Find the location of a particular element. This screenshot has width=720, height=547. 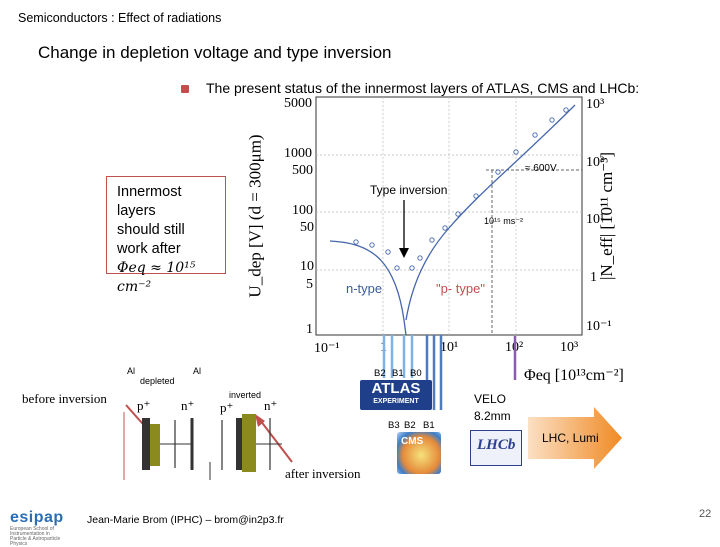

tick-left-10: 10 is located at coordinates (307, 266).